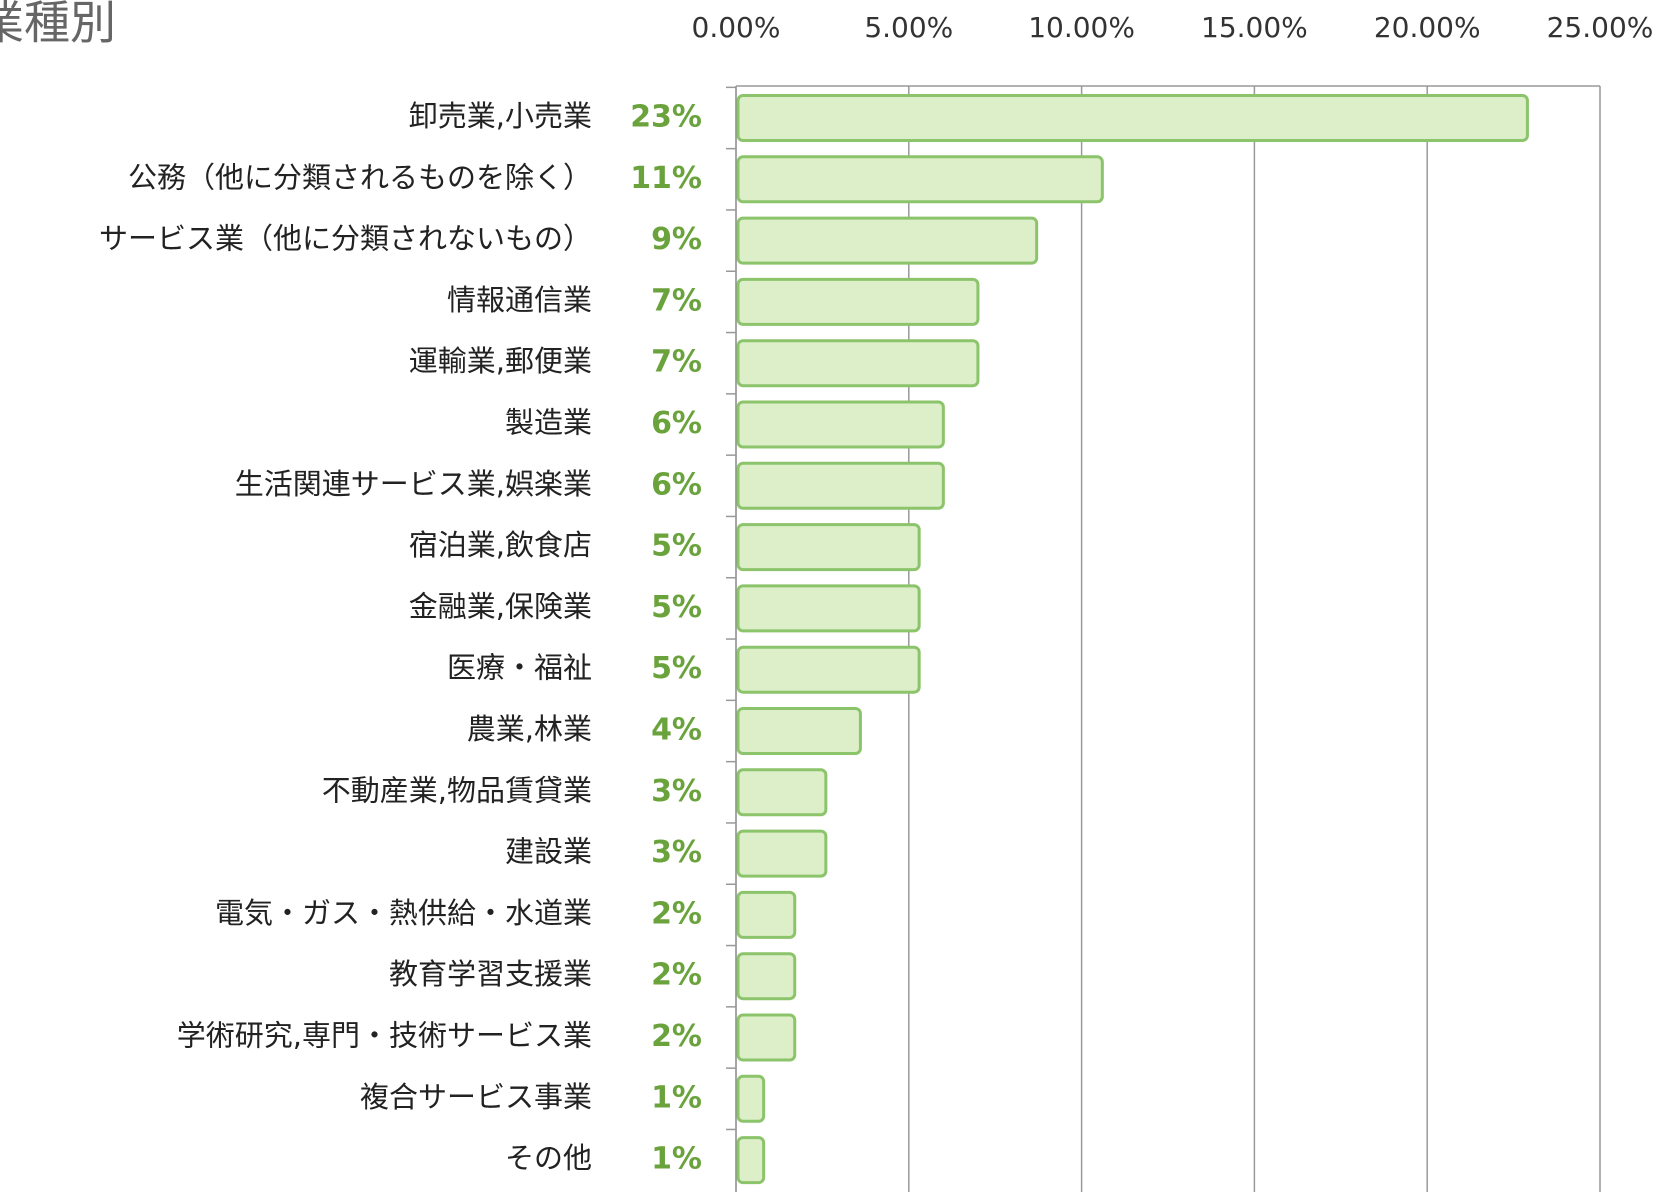 This screenshot has height=1192, width=1671. I want to click on category-label: 金融業,保険業, so click(500, 606).